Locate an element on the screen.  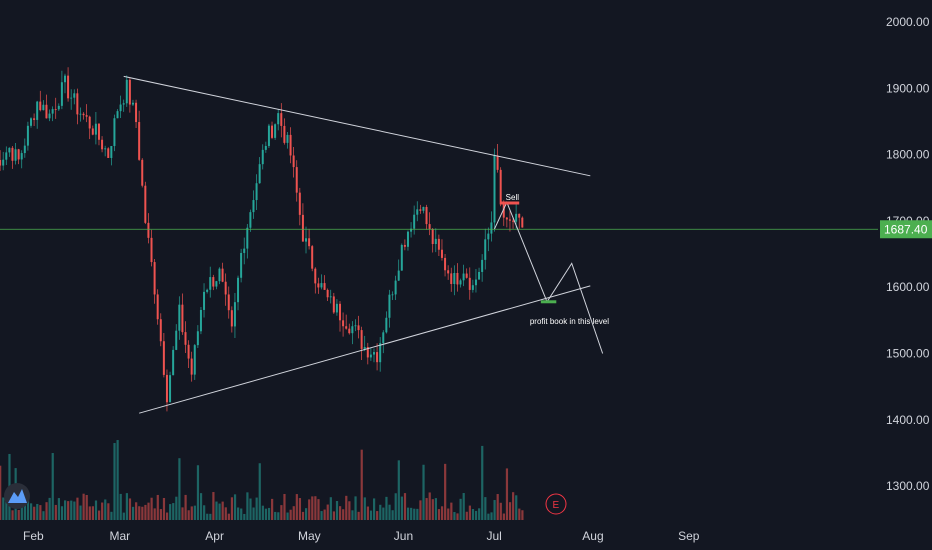
x-tick-label: Feb is located at coordinates (33, 536).